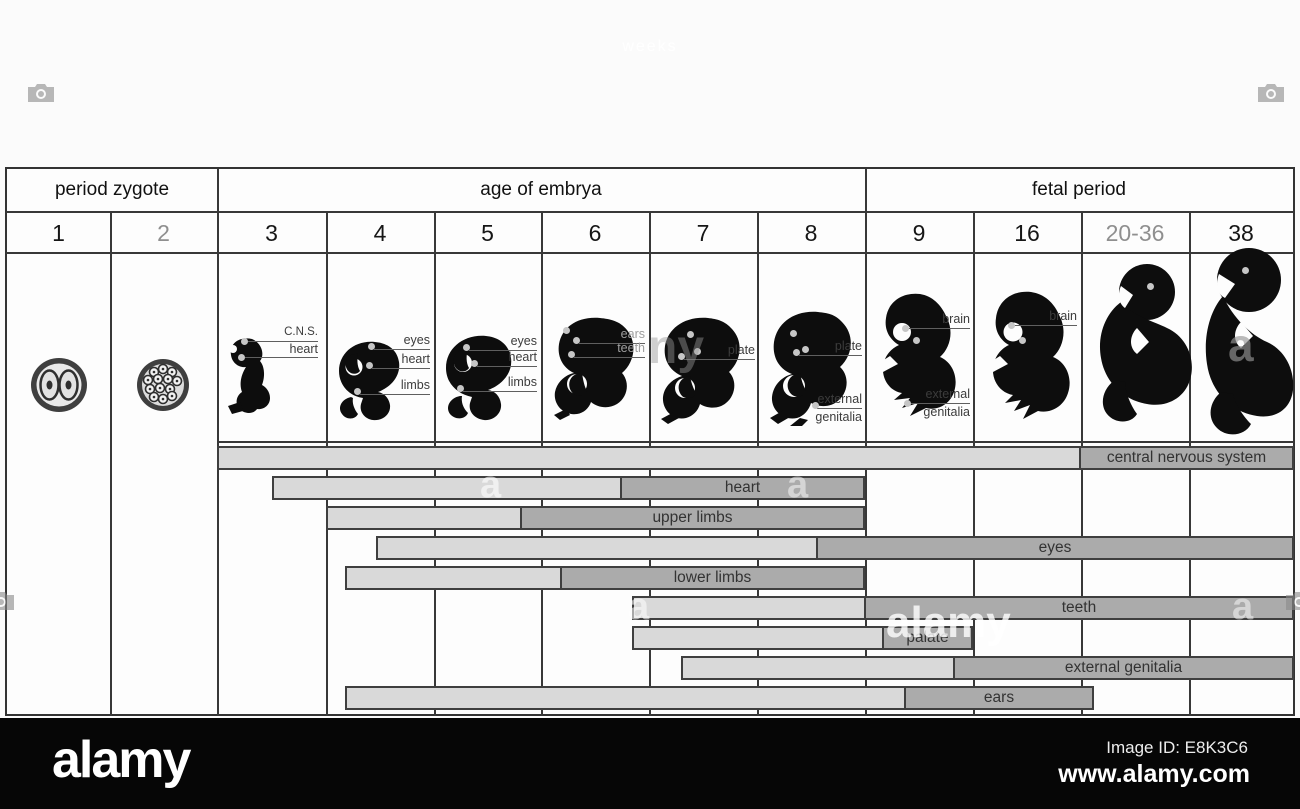 This screenshot has width=1300, height=809. I want to click on bar-lower-limbs: lower limbs, so click(605, 578).